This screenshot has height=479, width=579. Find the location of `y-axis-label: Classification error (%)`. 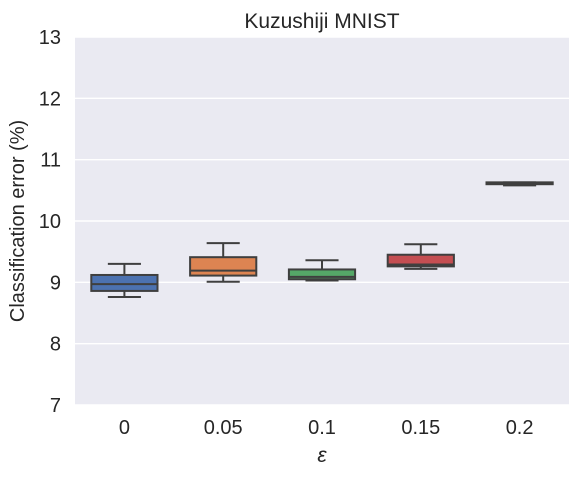

y-axis-label: Classification error (%) is located at coordinates (18, 221).